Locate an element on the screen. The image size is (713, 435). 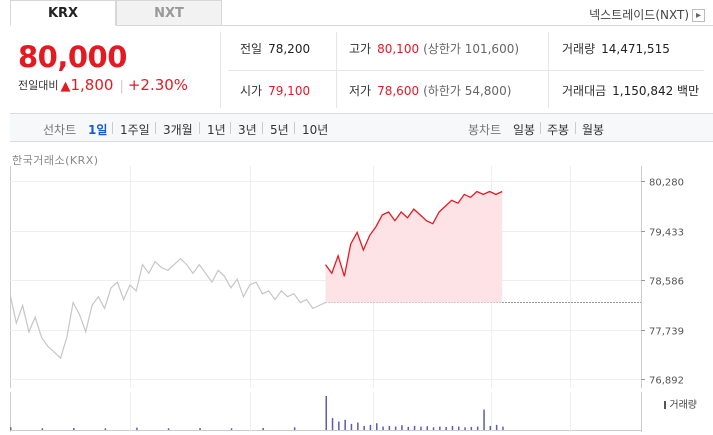
series-today-line is located at coordinates (413, 233).